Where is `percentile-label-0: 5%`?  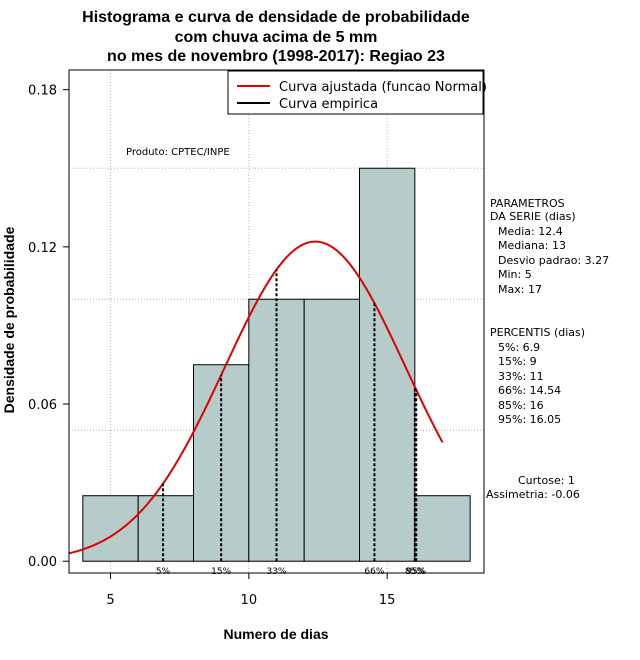 percentile-label-0: 5% is located at coordinates (163, 572).